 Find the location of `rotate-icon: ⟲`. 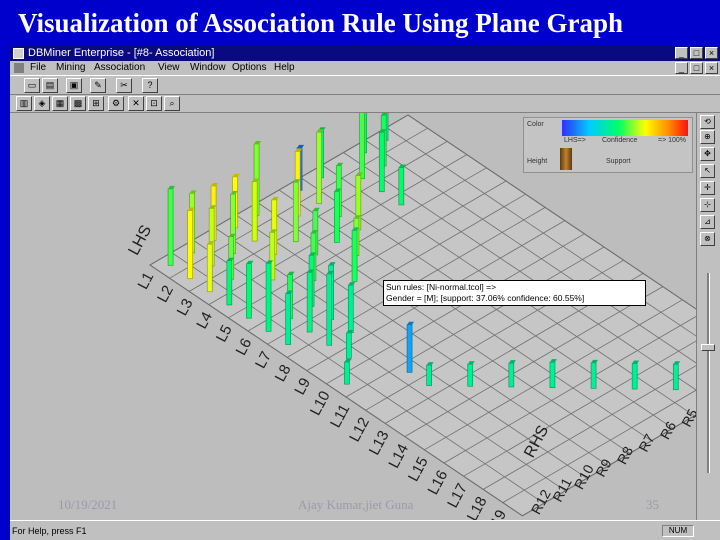

rotate-icon: ⟲ is located at coordinates (707, 122).